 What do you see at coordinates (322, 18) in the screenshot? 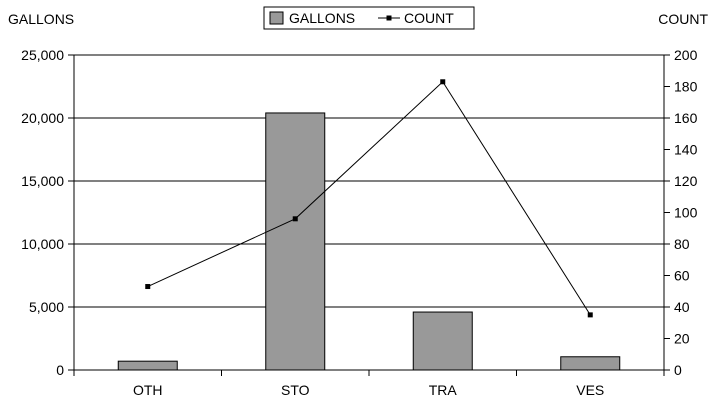
I see `legend-label-gallons: GALLONS` at bounding box center [322, 18].